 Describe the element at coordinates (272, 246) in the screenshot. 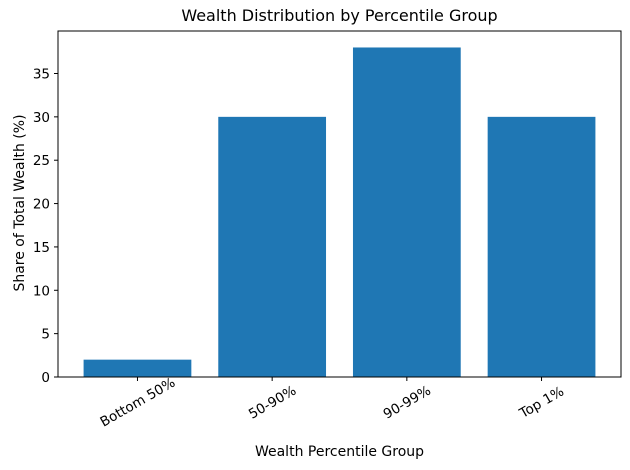

I see `bar-50-90-` at that location.